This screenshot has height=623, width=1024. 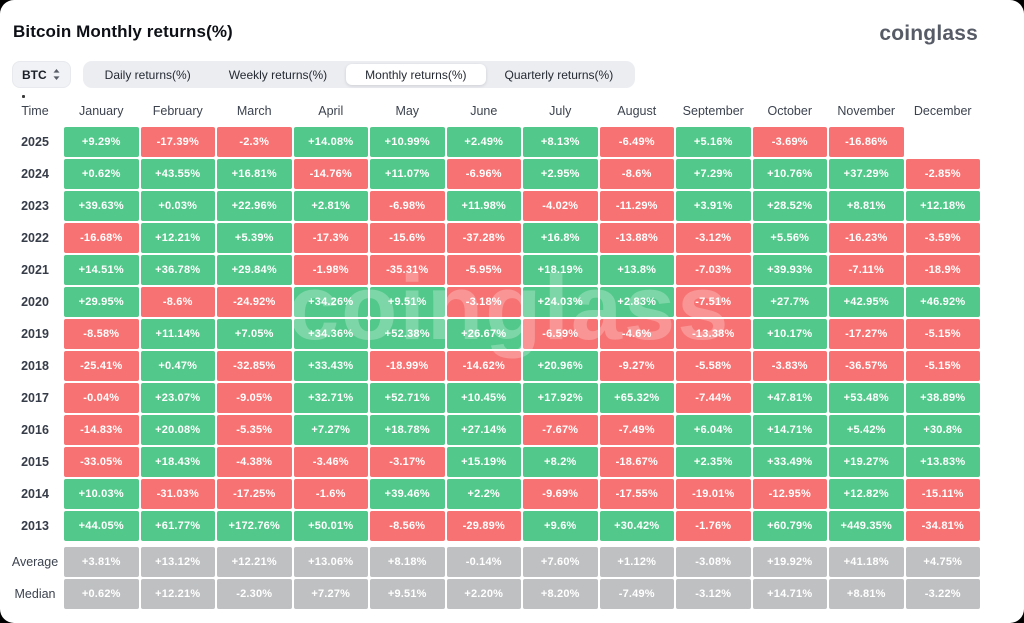 I want to click on return-cell: -3.46%, so click(x=330, y=462).